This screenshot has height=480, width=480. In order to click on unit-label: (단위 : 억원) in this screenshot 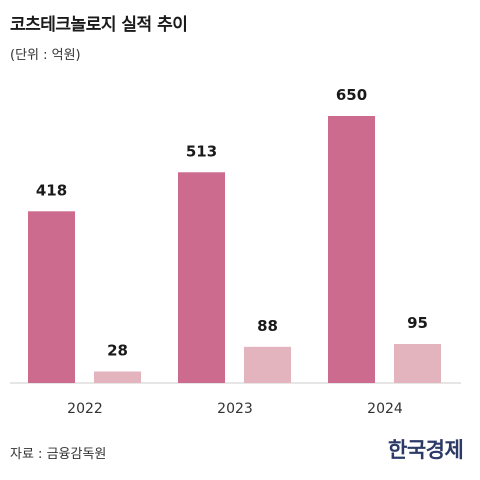, I will do `click(45, 55)`.